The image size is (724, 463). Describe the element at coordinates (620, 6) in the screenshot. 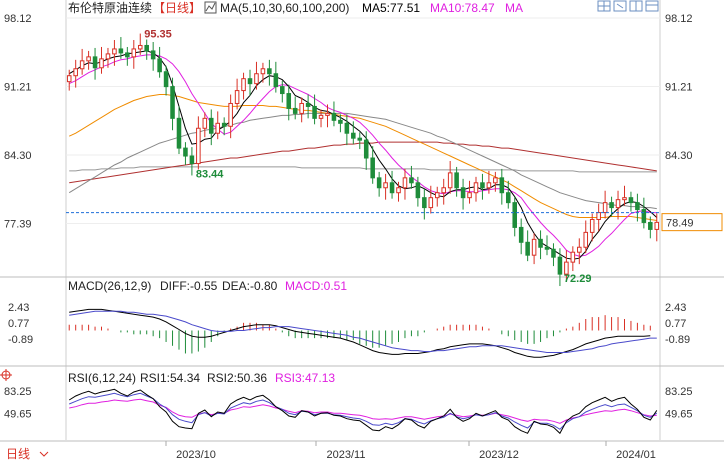

I see `resize-icon` at that location.